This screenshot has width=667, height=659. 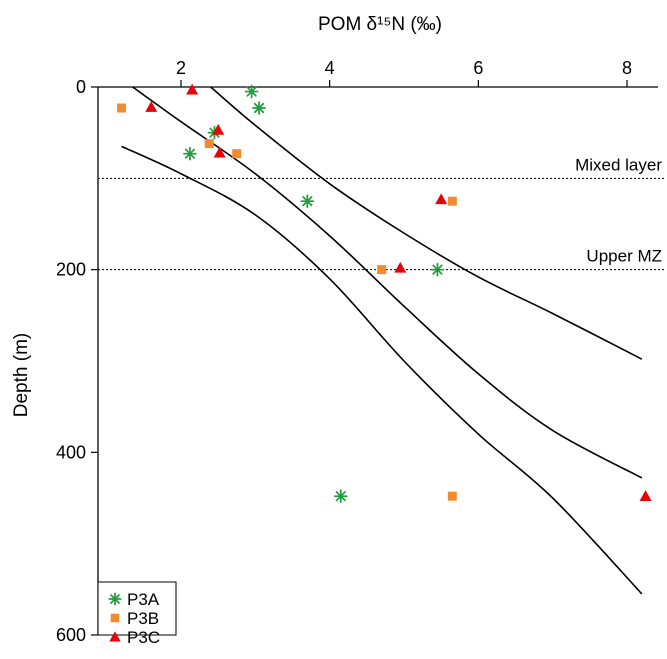 I want to click on legend-marker-p3c, so click(x=115, y=636).